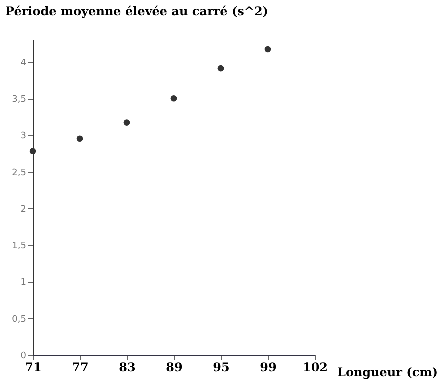 This screenshot has height=391, width=444. Describe the element at coordinates (23, 209) in the screenshot. I see `y-tick-label: 2` at that location.